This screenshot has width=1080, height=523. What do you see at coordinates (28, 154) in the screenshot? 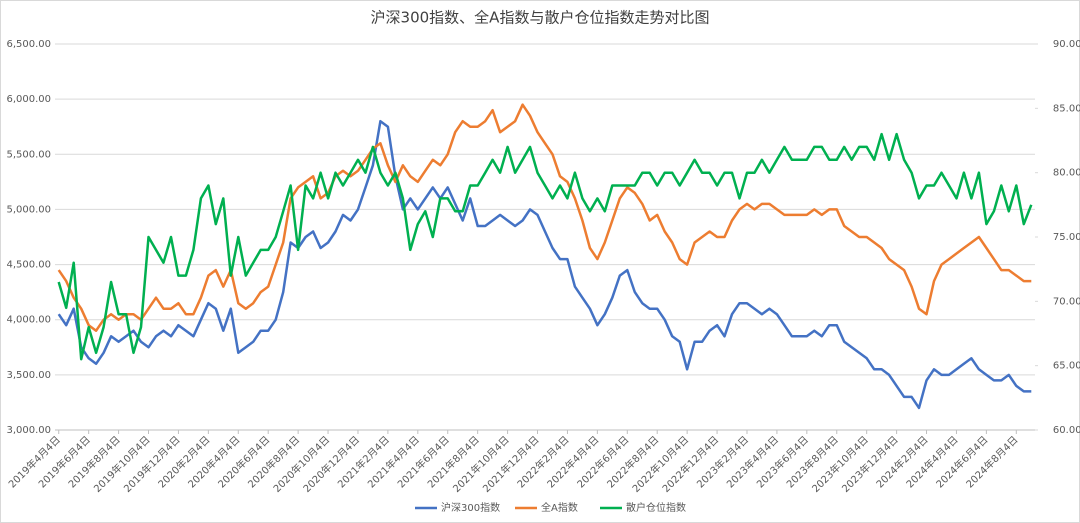
I see `y-tick-label: 5,500.00` at bounding box center [28, 154].